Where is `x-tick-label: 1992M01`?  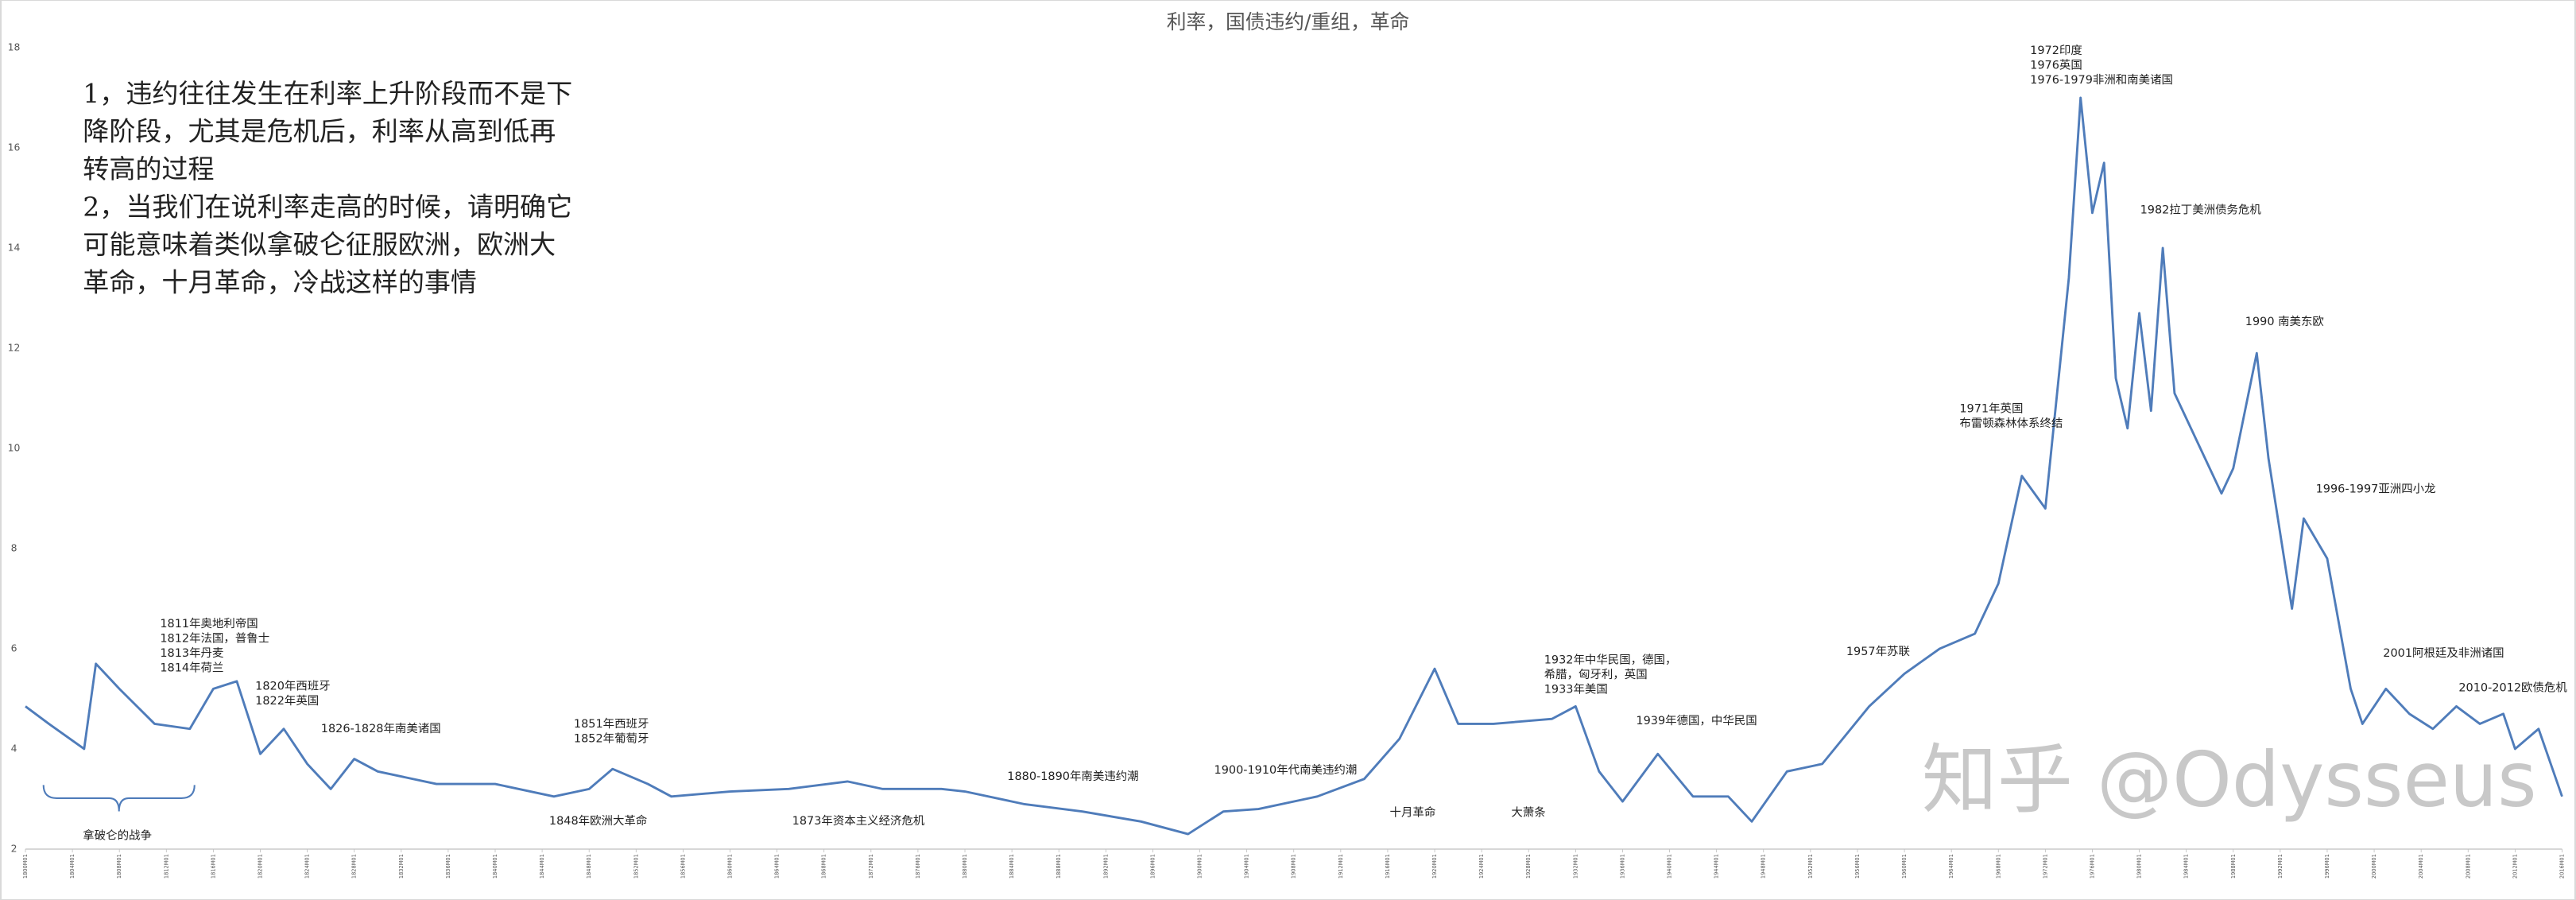
x-tick-label: 1992M01 is located at coordinates (2280, 867).